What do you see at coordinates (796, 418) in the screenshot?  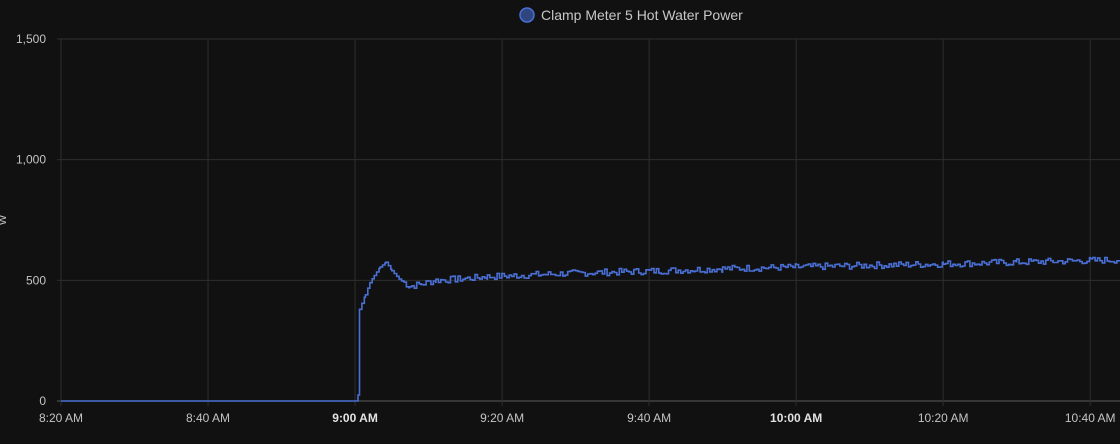 I see `x-tick-label: 10:00 AM` at bounding box center [796, 418].